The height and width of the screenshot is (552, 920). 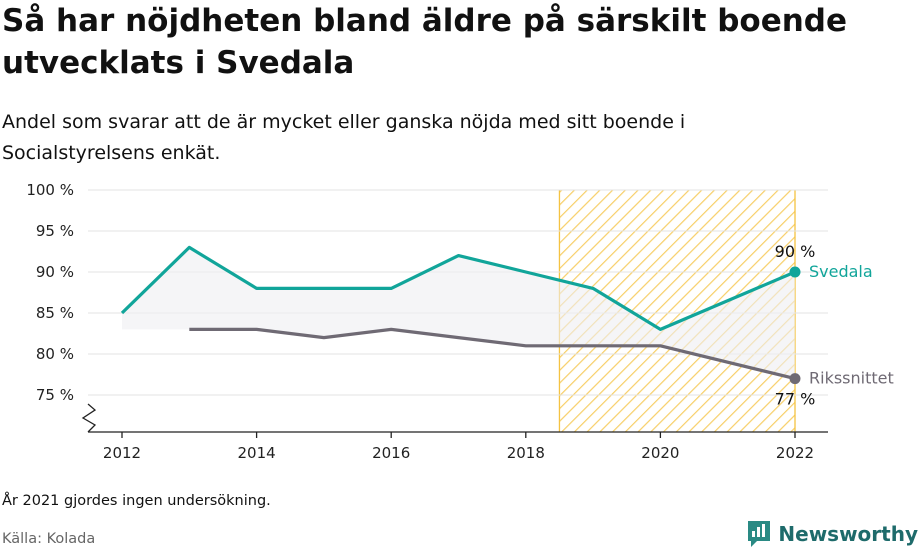 I want to click on y-tick-label: 75 %, so click(x=55, y=395).